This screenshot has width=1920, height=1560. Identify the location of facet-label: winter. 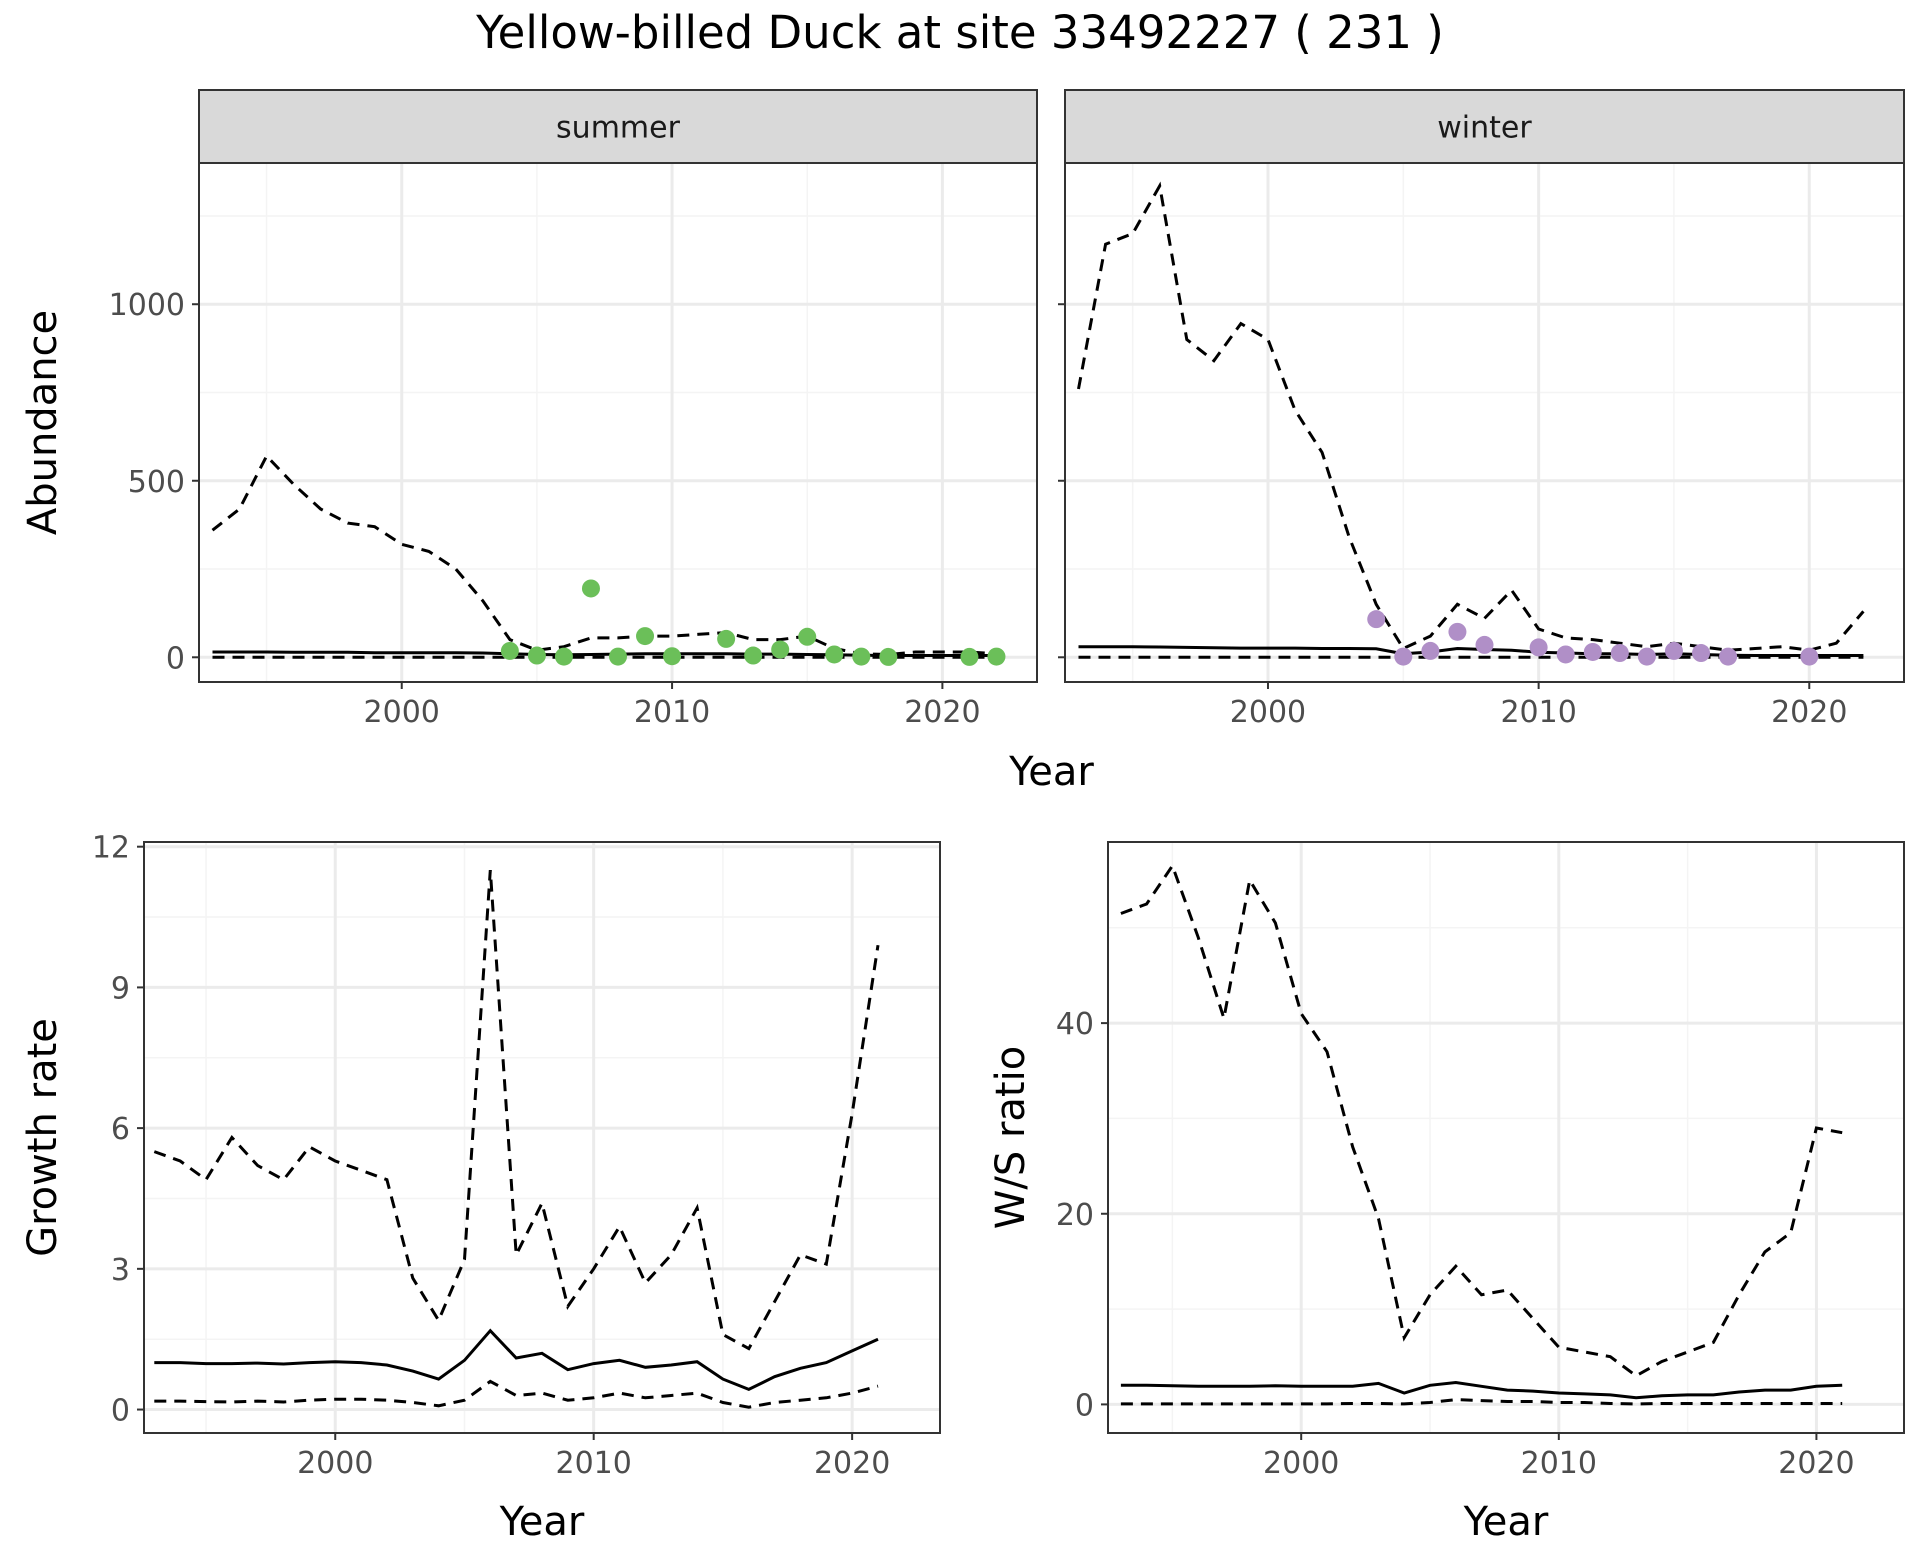
(1484, 128).